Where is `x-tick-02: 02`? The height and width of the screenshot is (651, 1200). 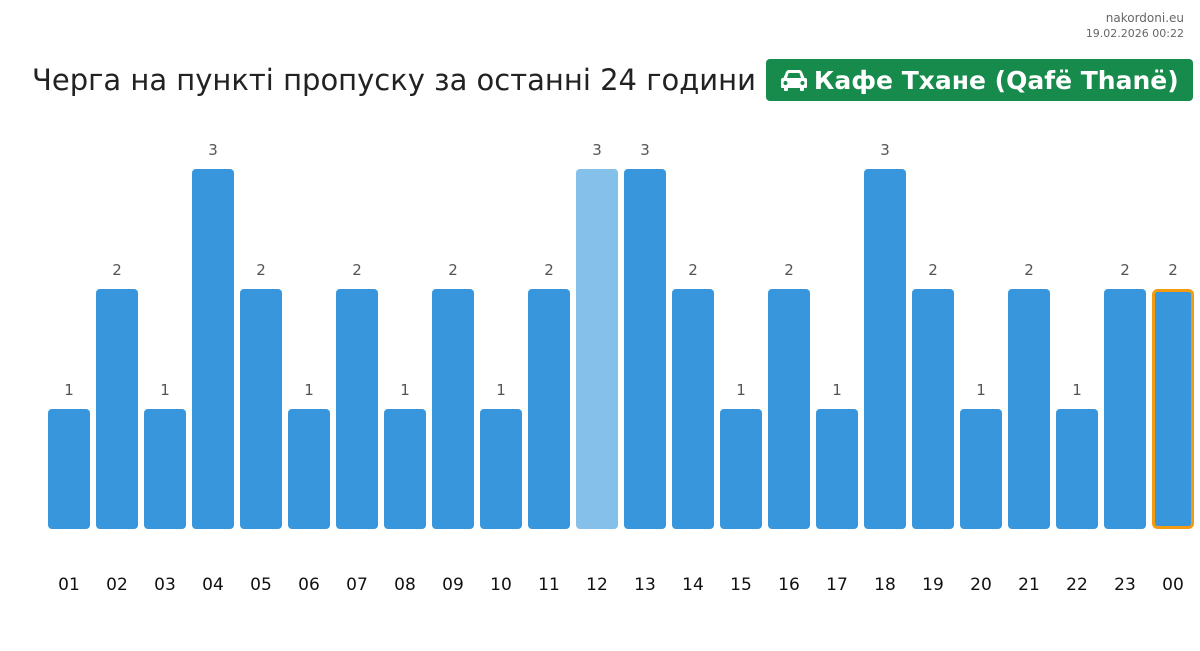 x-tick-02: 02 is located at coordinates (117, 585).